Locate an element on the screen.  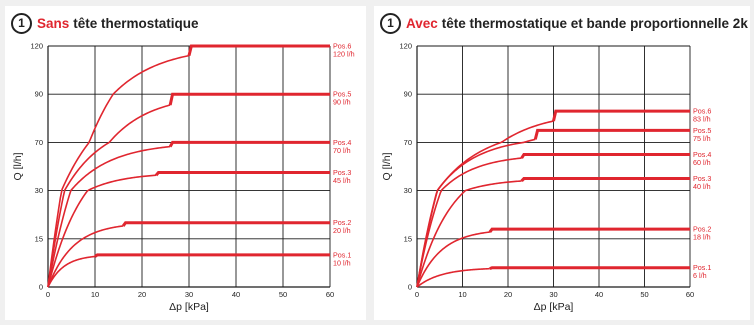
series-label-flow: 75 l/h is located at coordinates (702, 138).